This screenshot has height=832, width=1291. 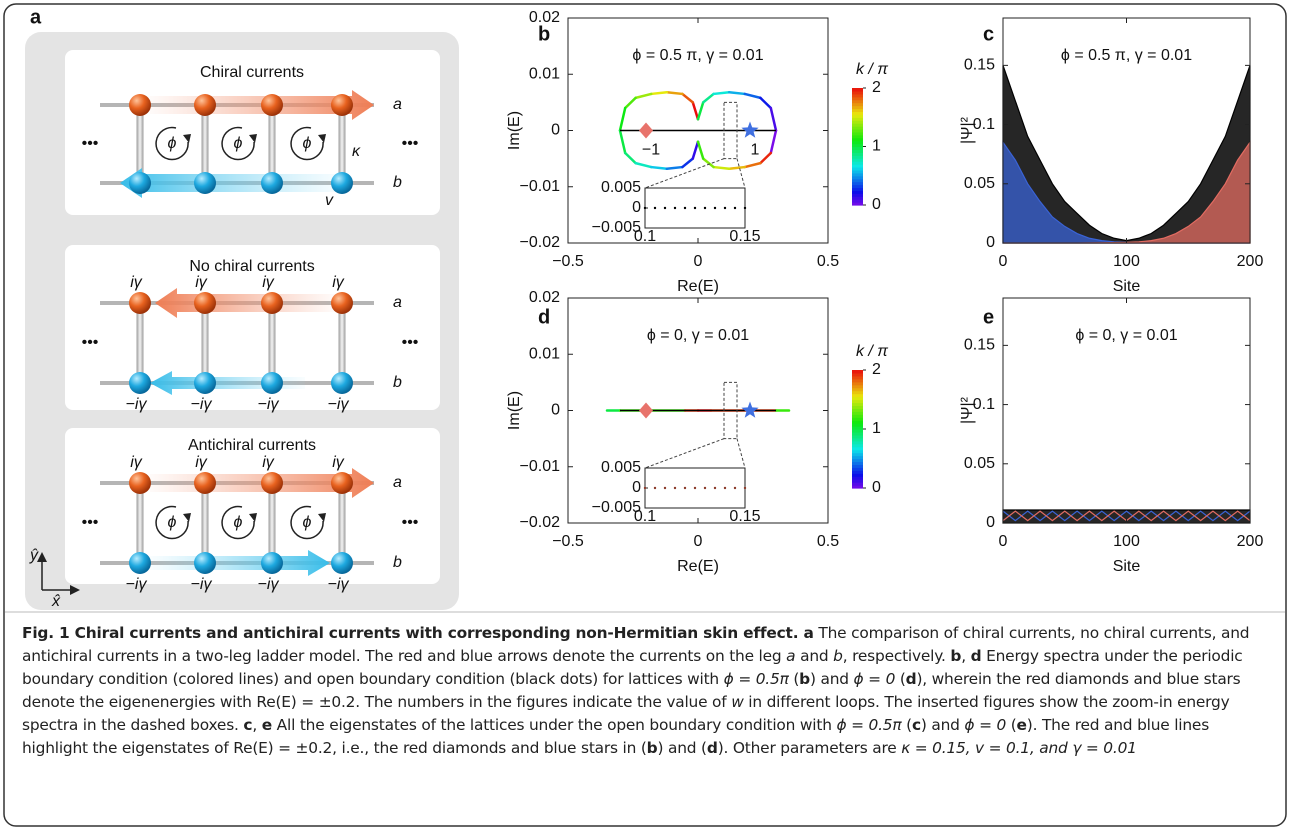 I want to click on ladder-rung, so click(x=272, y=144).